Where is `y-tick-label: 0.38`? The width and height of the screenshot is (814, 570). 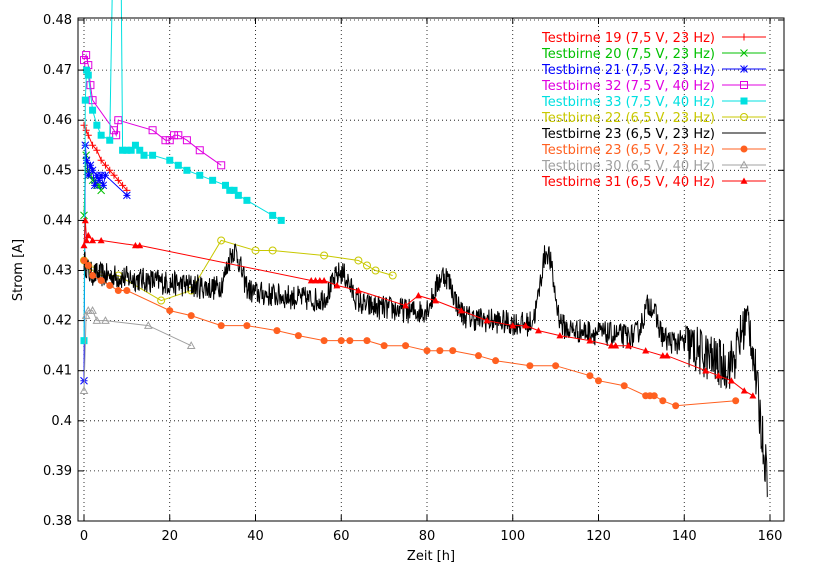 y-tick-label: 0.38 is located at coordinates (57, 521).